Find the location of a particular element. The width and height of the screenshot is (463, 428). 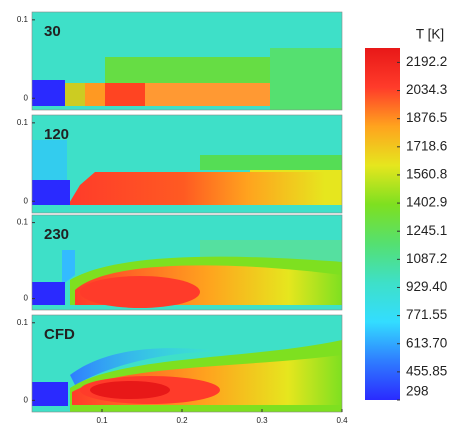

colorbar-tick-label: 1560.8 is located at coordinates (426, 173).